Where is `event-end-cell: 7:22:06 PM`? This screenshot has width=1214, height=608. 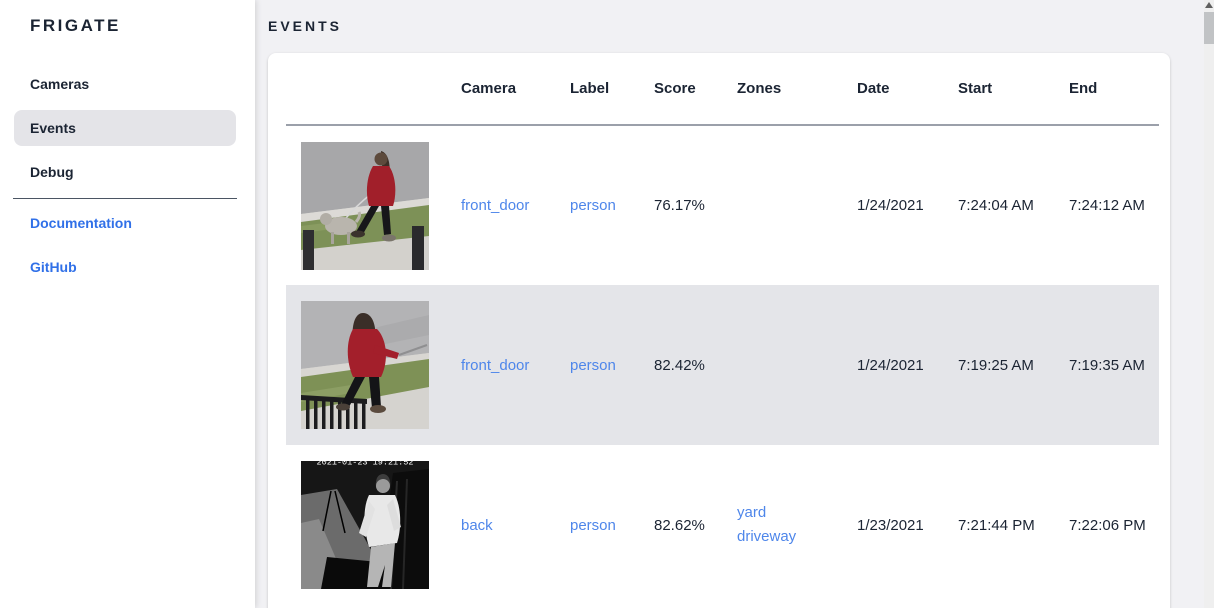
event-end-cell: 7:22:06 PM is located at coordinates (1107, 525).